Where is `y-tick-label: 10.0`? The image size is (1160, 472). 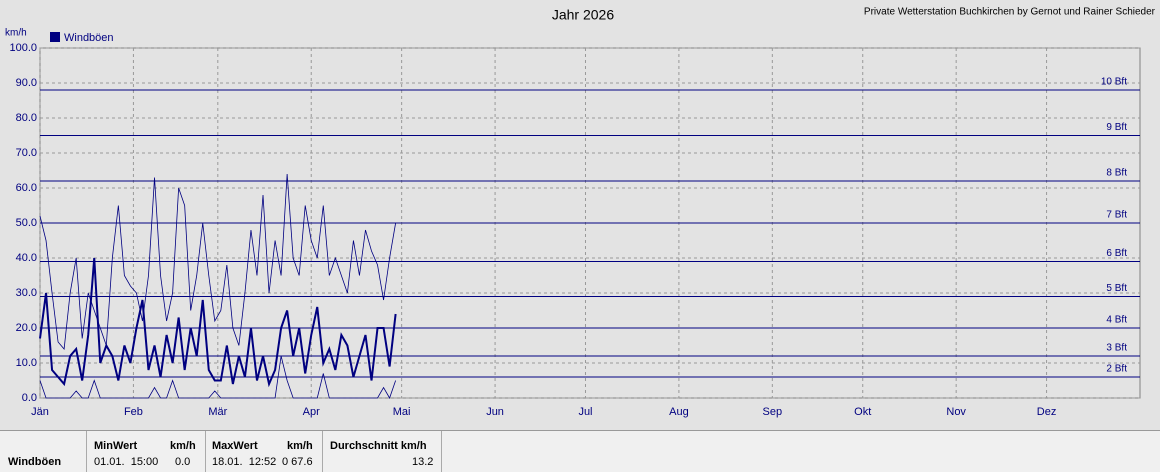 y-tick-label: 10.0 is located at coordinates (26, 363).